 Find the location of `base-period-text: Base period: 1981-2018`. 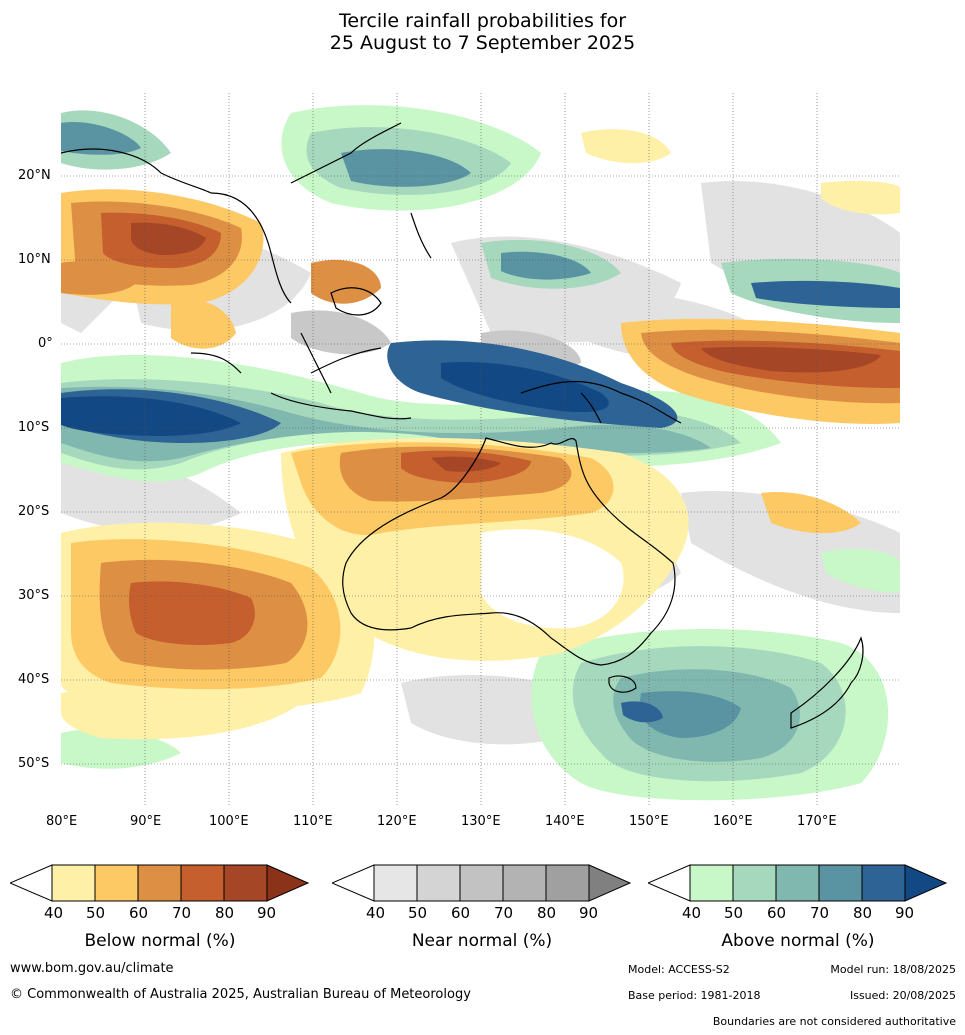

base-period-text: Base period: 1981-2018 is located at coordinates (694, 995).